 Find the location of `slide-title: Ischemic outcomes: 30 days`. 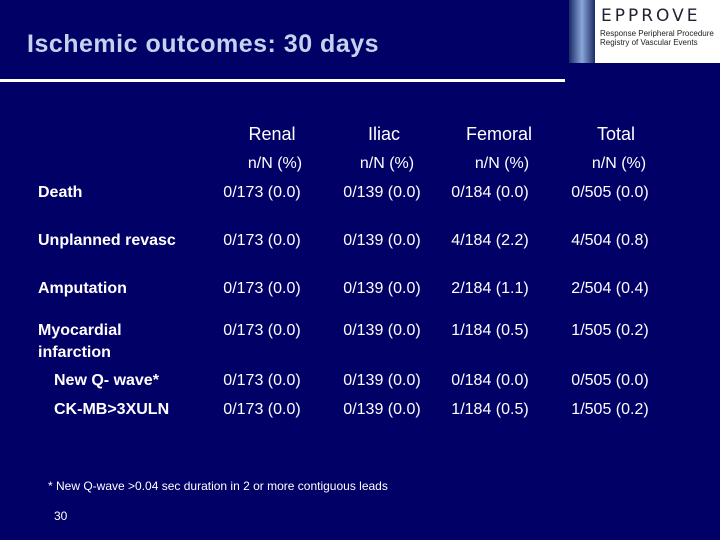

slide-title: Ischemic outcomes: 30 days is located at coordinates (203, 44).